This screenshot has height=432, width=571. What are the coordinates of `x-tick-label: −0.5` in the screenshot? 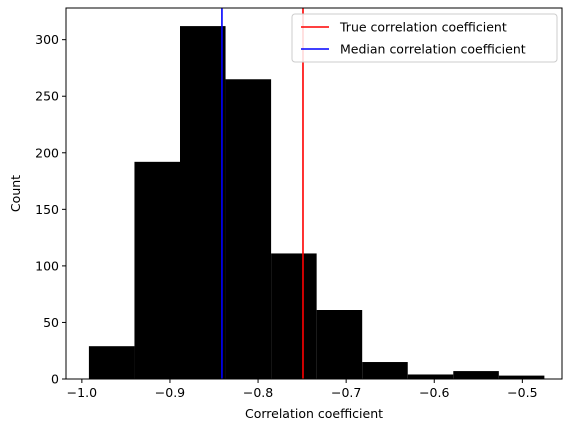 It's located at (522, 392).